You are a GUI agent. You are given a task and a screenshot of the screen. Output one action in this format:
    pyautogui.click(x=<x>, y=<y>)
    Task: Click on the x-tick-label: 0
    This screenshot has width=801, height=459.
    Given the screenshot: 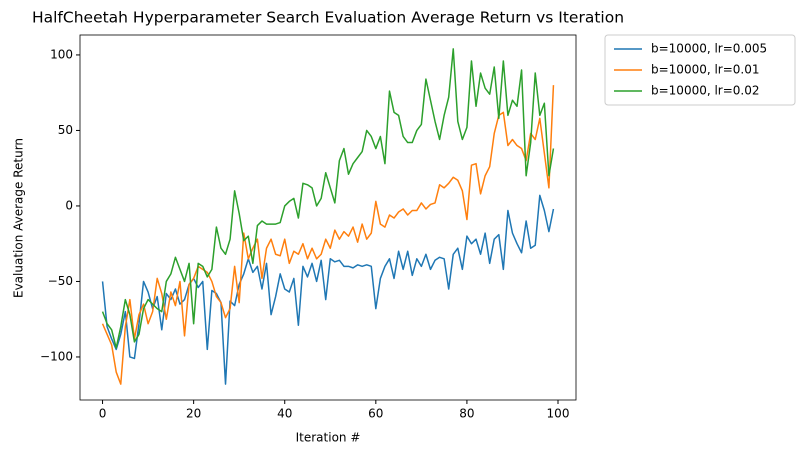 What is the action you would take?
    pyautogui.click(x=103, y=414)
    